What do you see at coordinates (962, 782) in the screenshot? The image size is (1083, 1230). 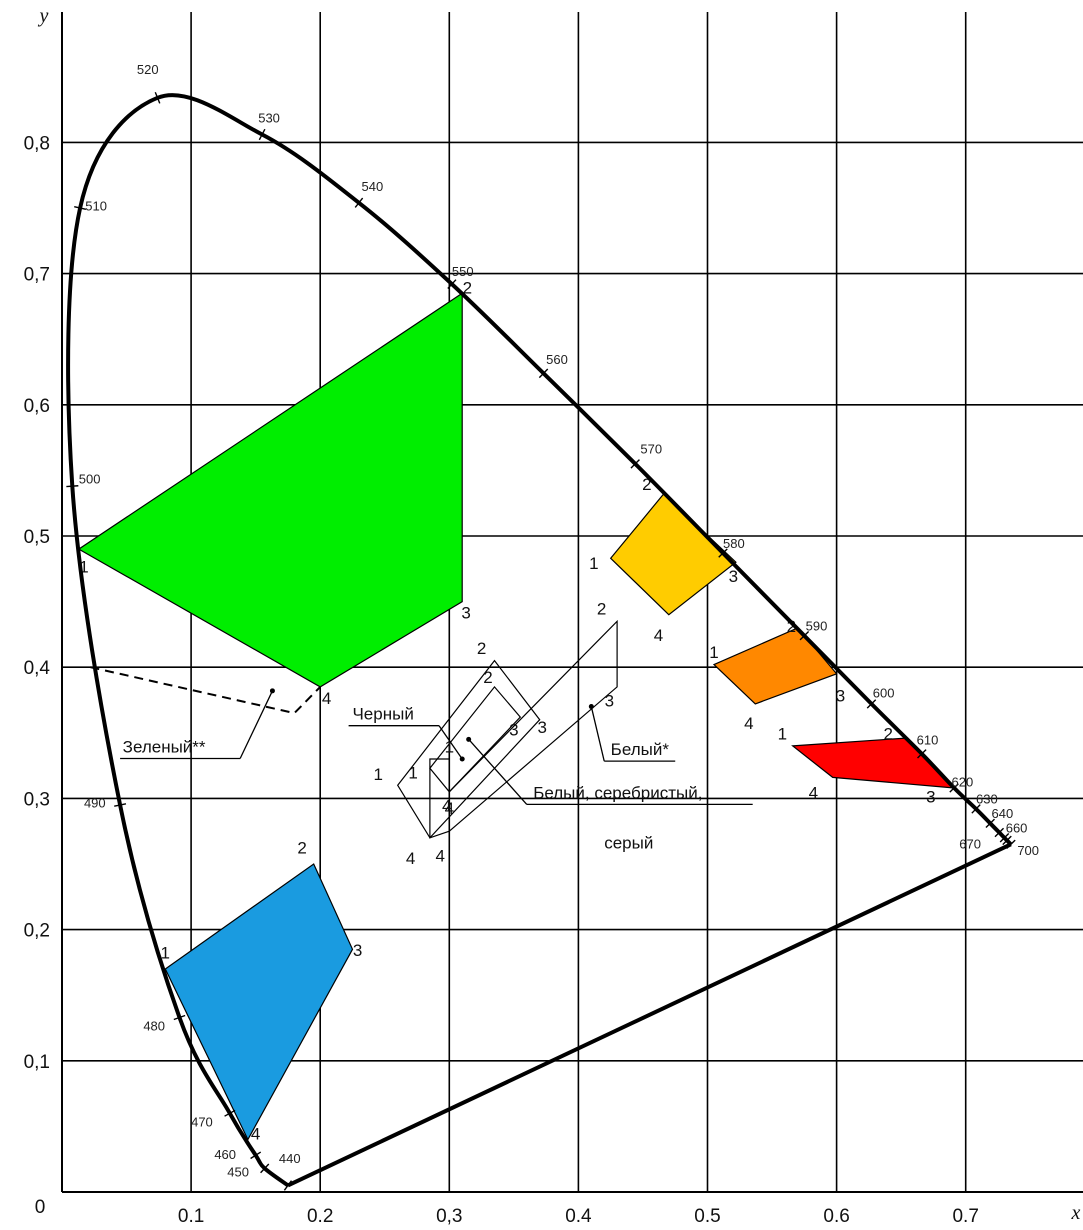 I see `wavelength-label: 620` at bounding box center [962, 782].